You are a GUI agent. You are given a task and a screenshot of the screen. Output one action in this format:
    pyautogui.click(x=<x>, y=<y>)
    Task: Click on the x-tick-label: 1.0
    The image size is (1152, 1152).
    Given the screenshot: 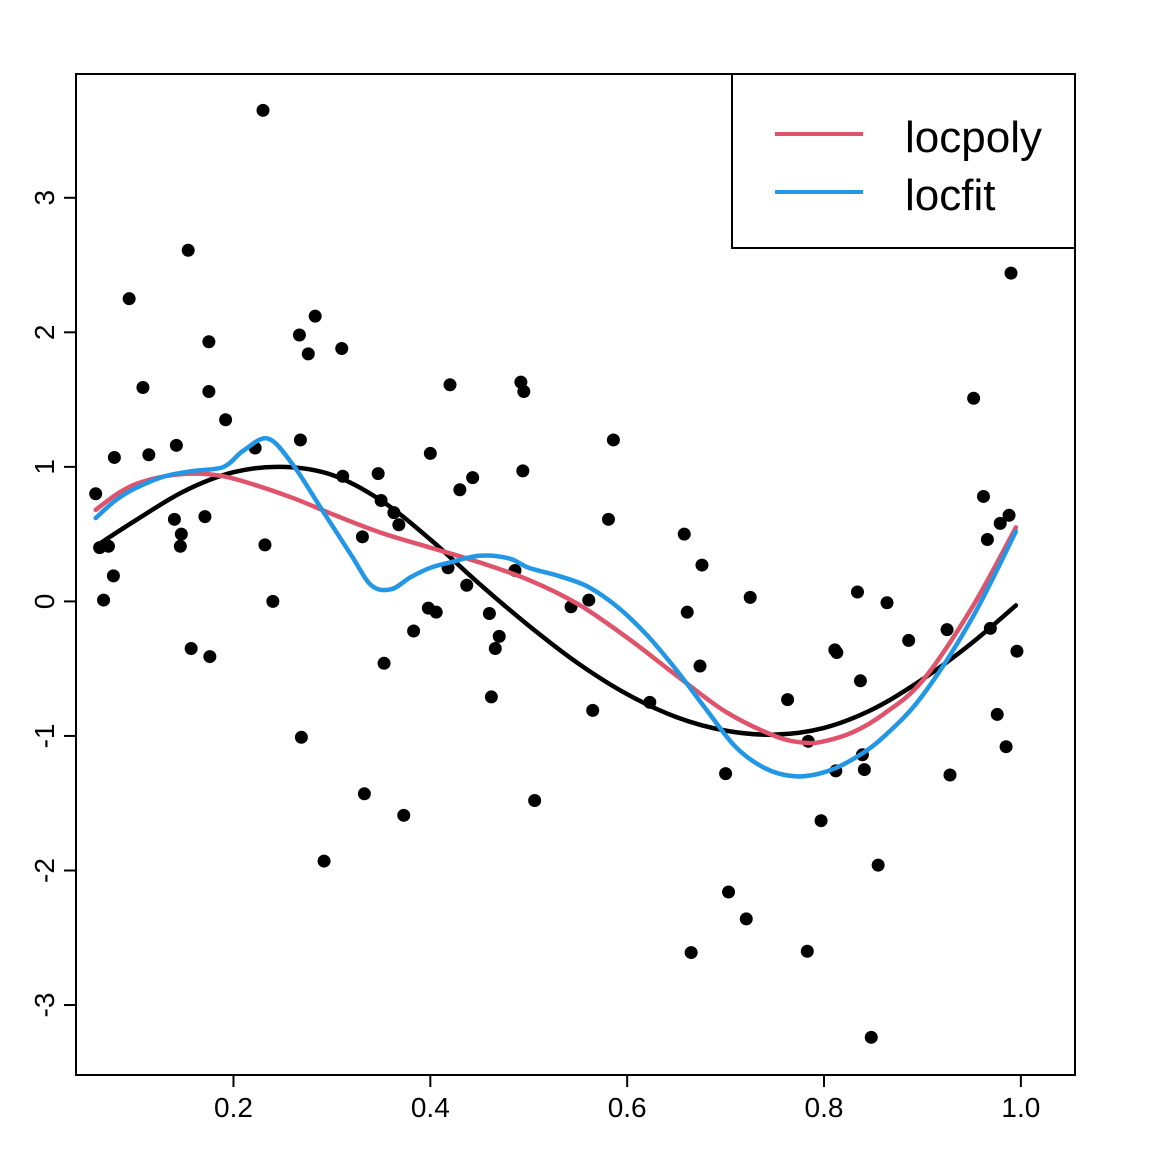 What is the action you would take?
    pyautogui.click(x=1020, y=1107)
    